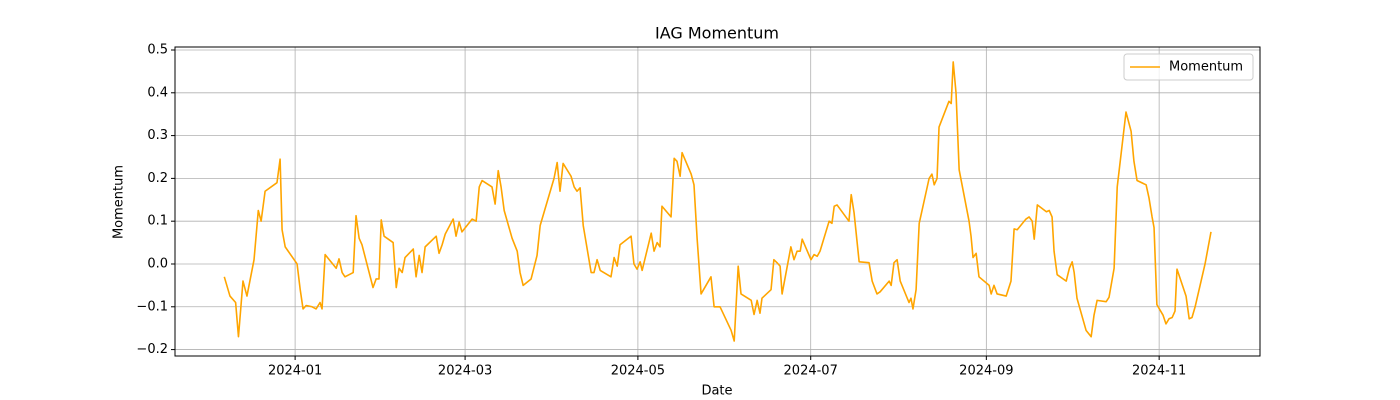  What do you see at coordinates (157, 49) in the screenshot?
I see `y-tick-label: 0.5` at bounding box center [157, 49].